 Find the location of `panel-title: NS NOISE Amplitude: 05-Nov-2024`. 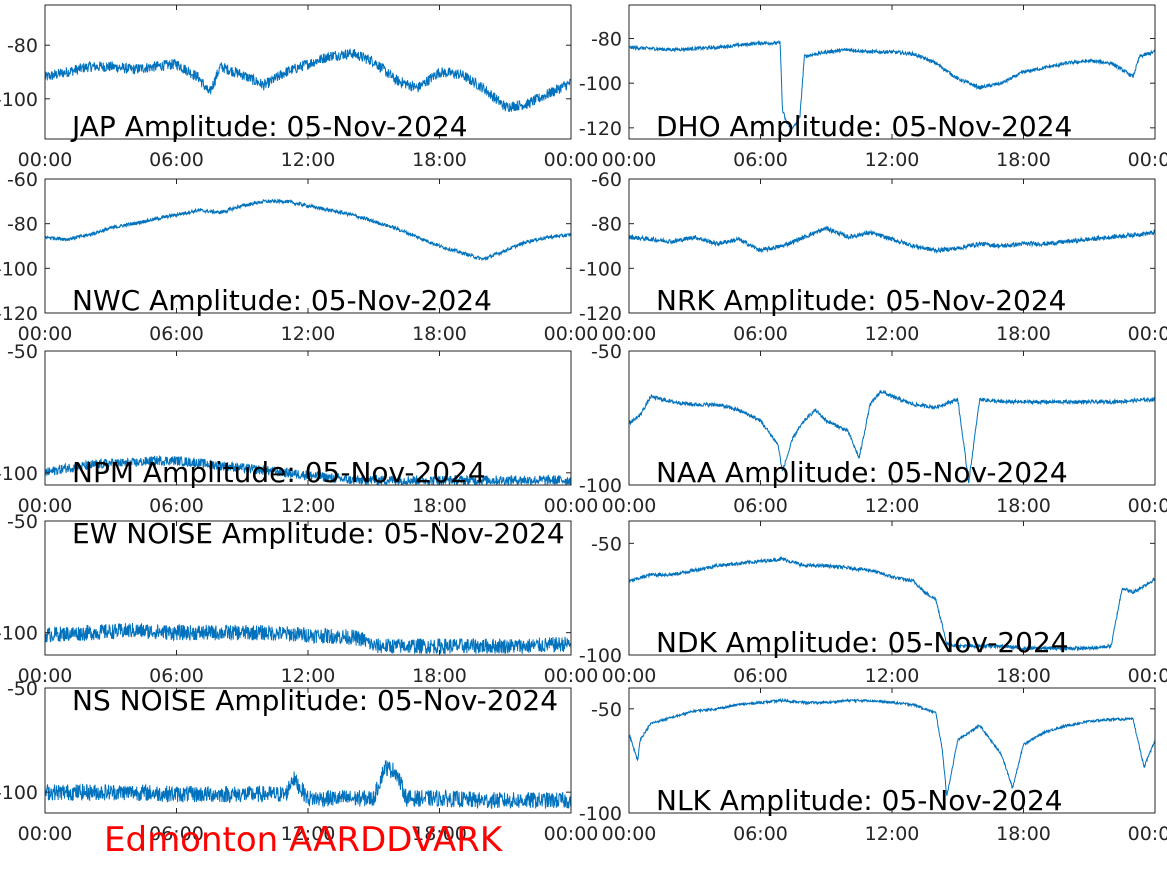

panel-title: NS NOISE Amplitude: 05-Nov-2024 is located at coordinates (315, 700).